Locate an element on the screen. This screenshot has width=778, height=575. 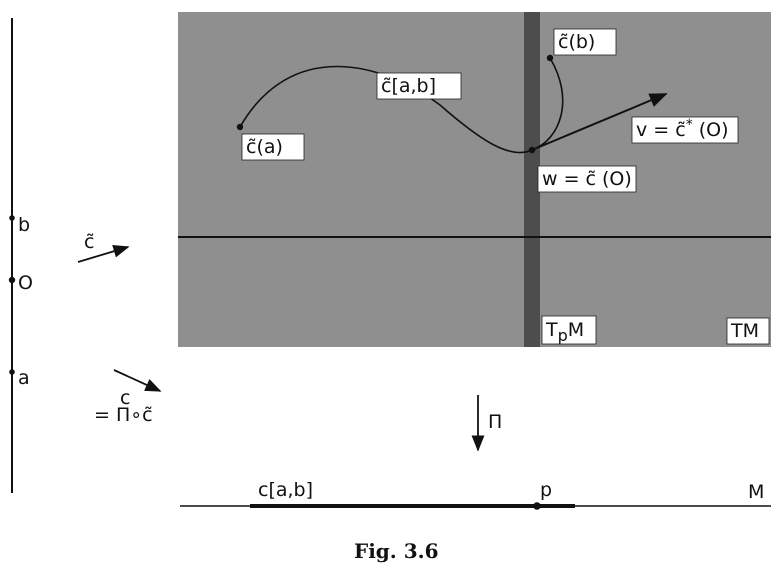
curve-map: c = Π∘c̃ is located at coordinates (128, 397).